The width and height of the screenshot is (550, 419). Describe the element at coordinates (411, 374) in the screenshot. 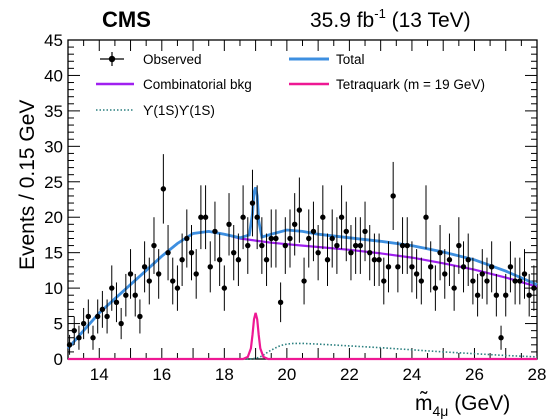

I see `x-tick-label: 24` at that location.